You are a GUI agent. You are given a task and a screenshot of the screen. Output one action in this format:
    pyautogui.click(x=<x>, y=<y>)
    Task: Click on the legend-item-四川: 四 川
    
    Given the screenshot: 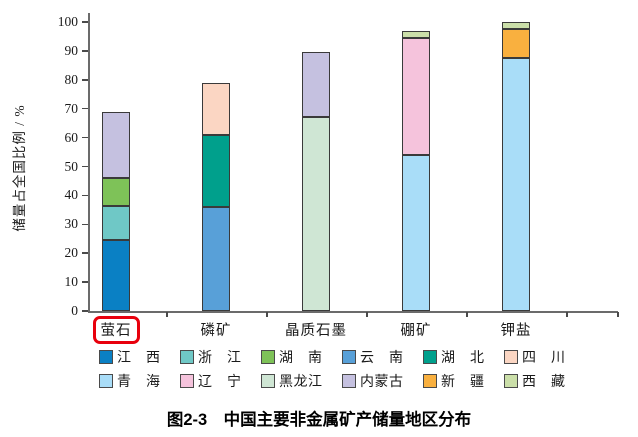 What is the action you would take?
    pyautogui.click(x=544, y=357)
    